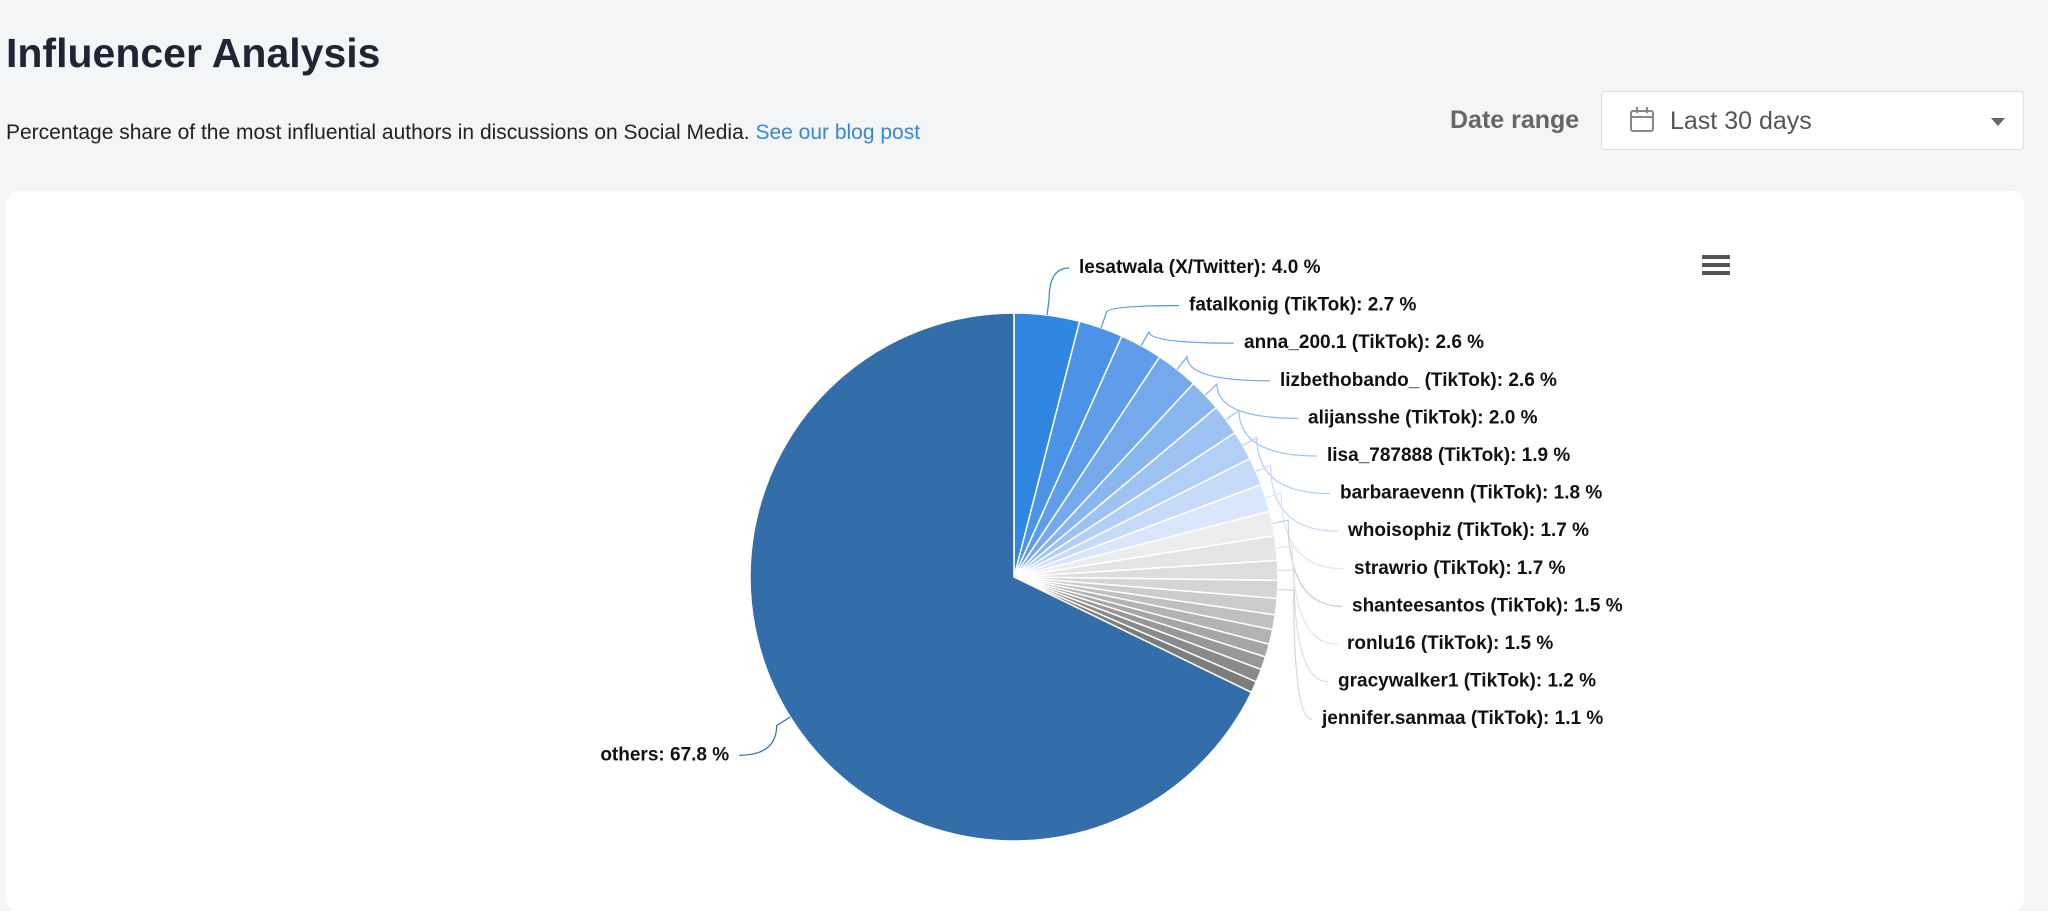 This screenshot has width=2048, height=911. I want to click on calendar-icon, so click(1642, 119).